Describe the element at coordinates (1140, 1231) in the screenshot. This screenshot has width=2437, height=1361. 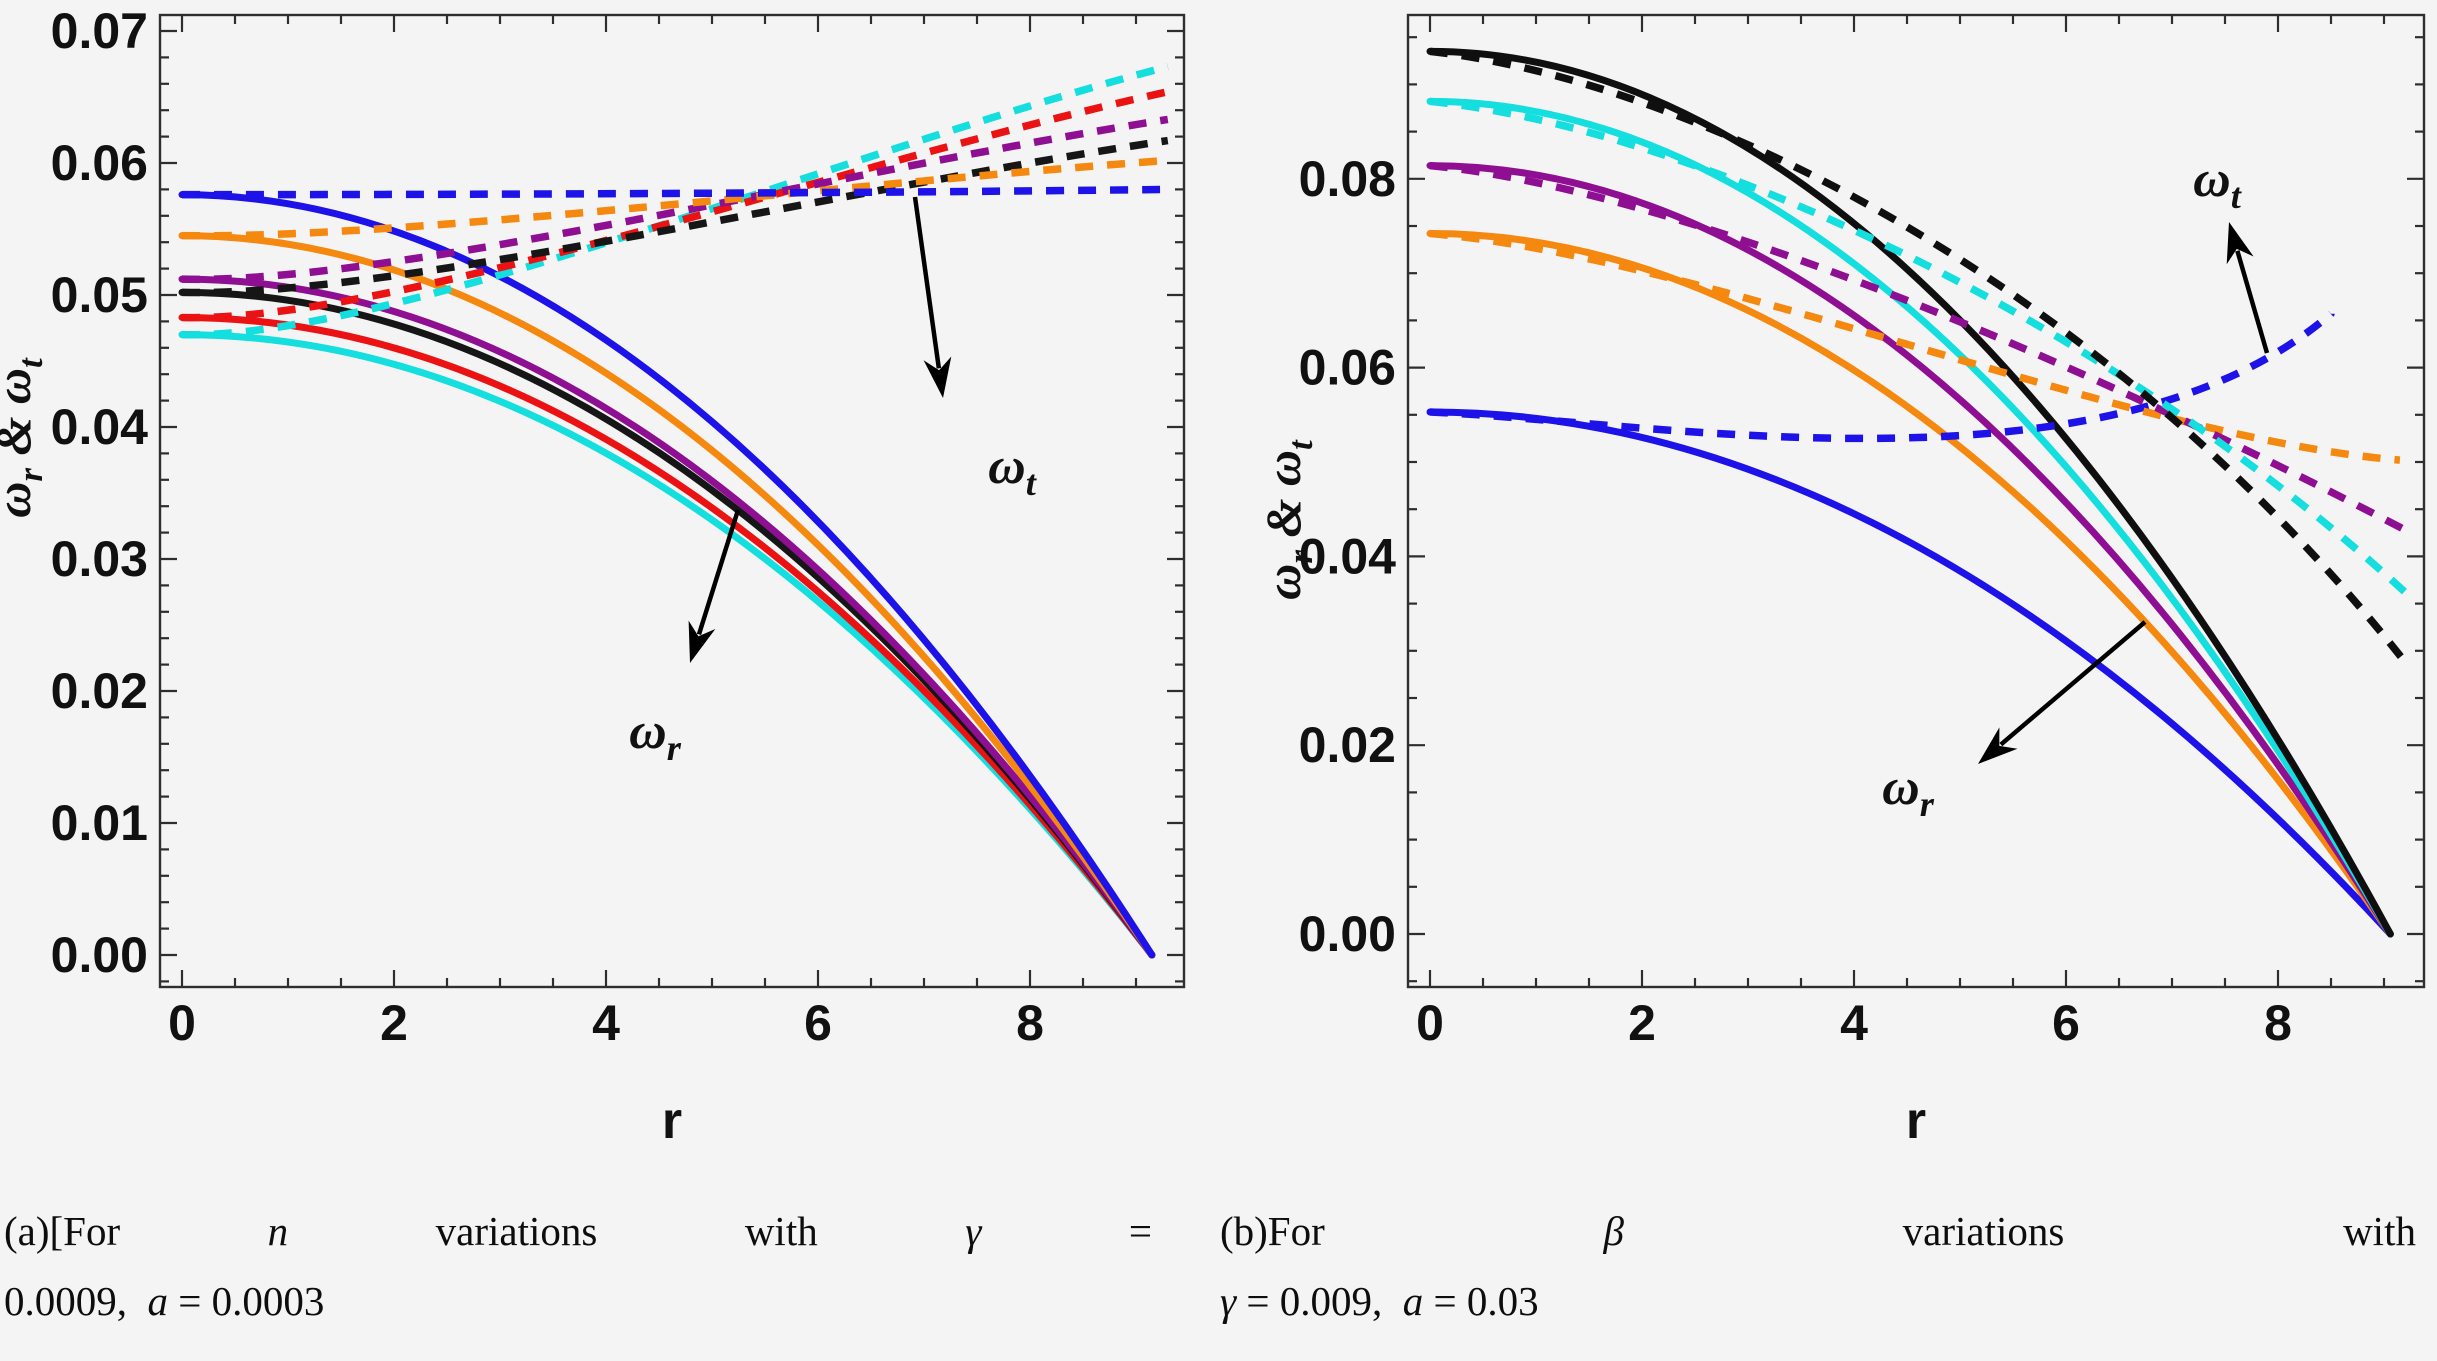
I see `caption-token: =` at that location.